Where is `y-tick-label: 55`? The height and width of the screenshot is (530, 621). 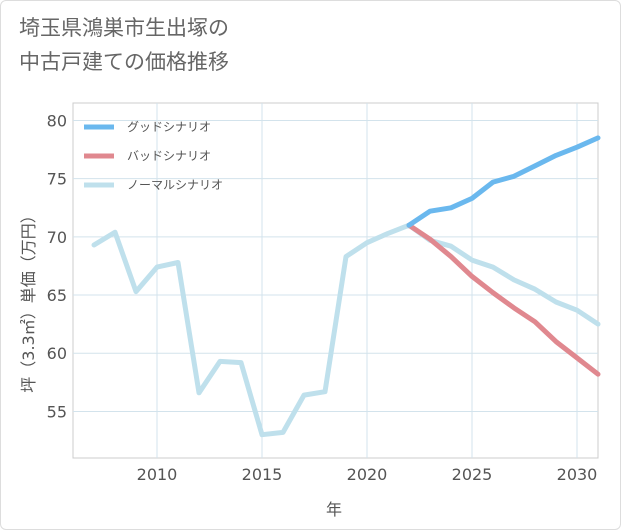
y-tick-label: 55 is located at coordinates (57, 411).